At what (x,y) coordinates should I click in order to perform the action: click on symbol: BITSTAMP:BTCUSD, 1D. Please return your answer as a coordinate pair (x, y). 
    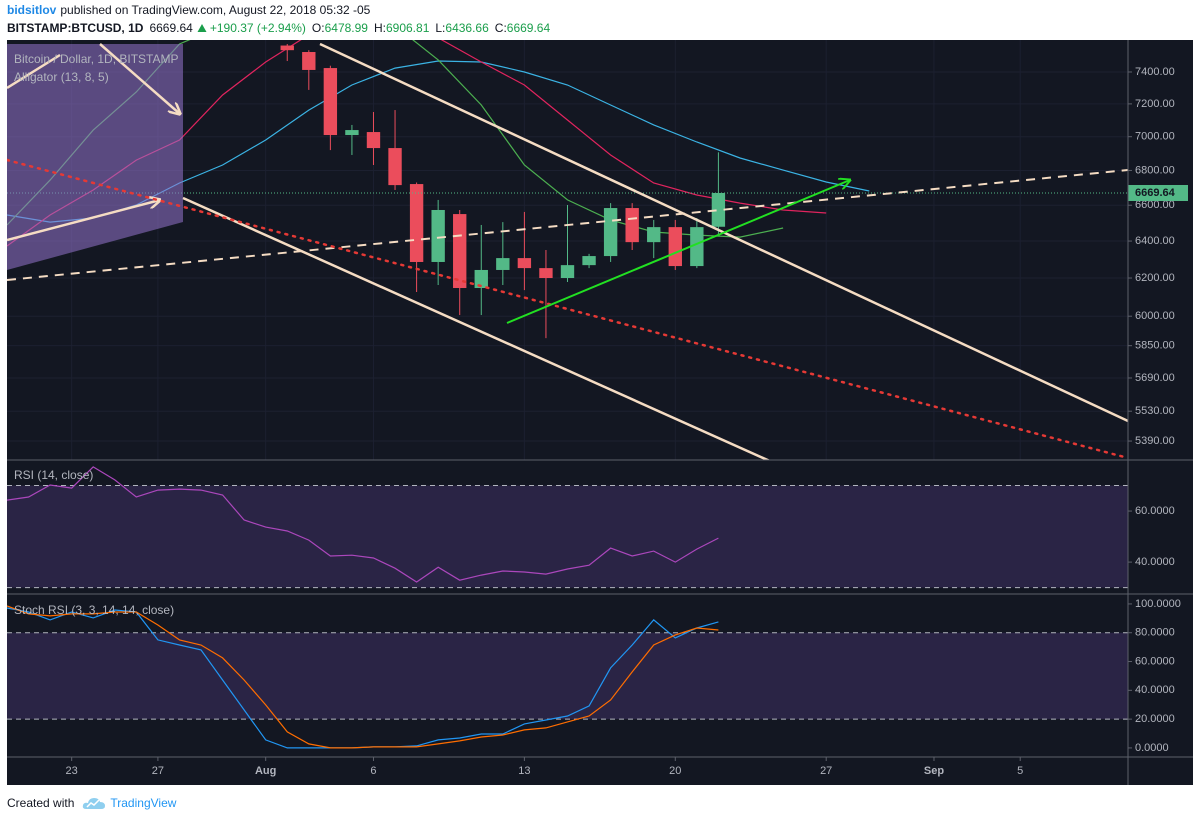
    Looking at the image, I should click on (75, 28).